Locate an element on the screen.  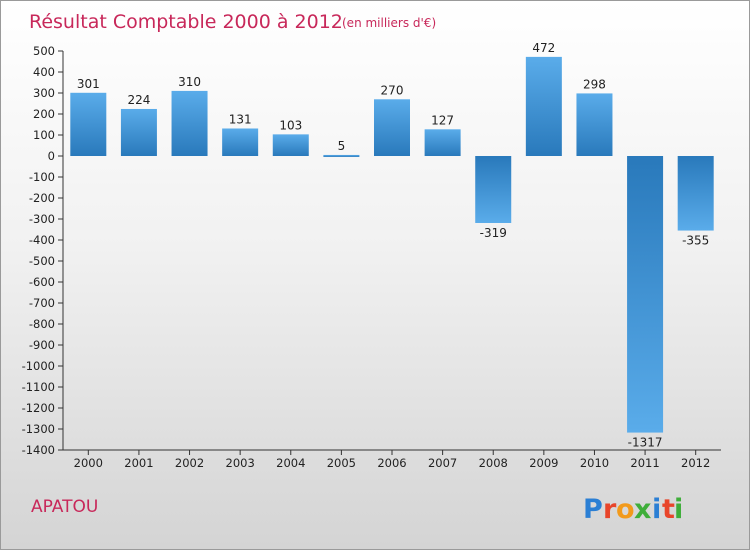
bar-value-label: 298 is located at coordinates (594, 84).